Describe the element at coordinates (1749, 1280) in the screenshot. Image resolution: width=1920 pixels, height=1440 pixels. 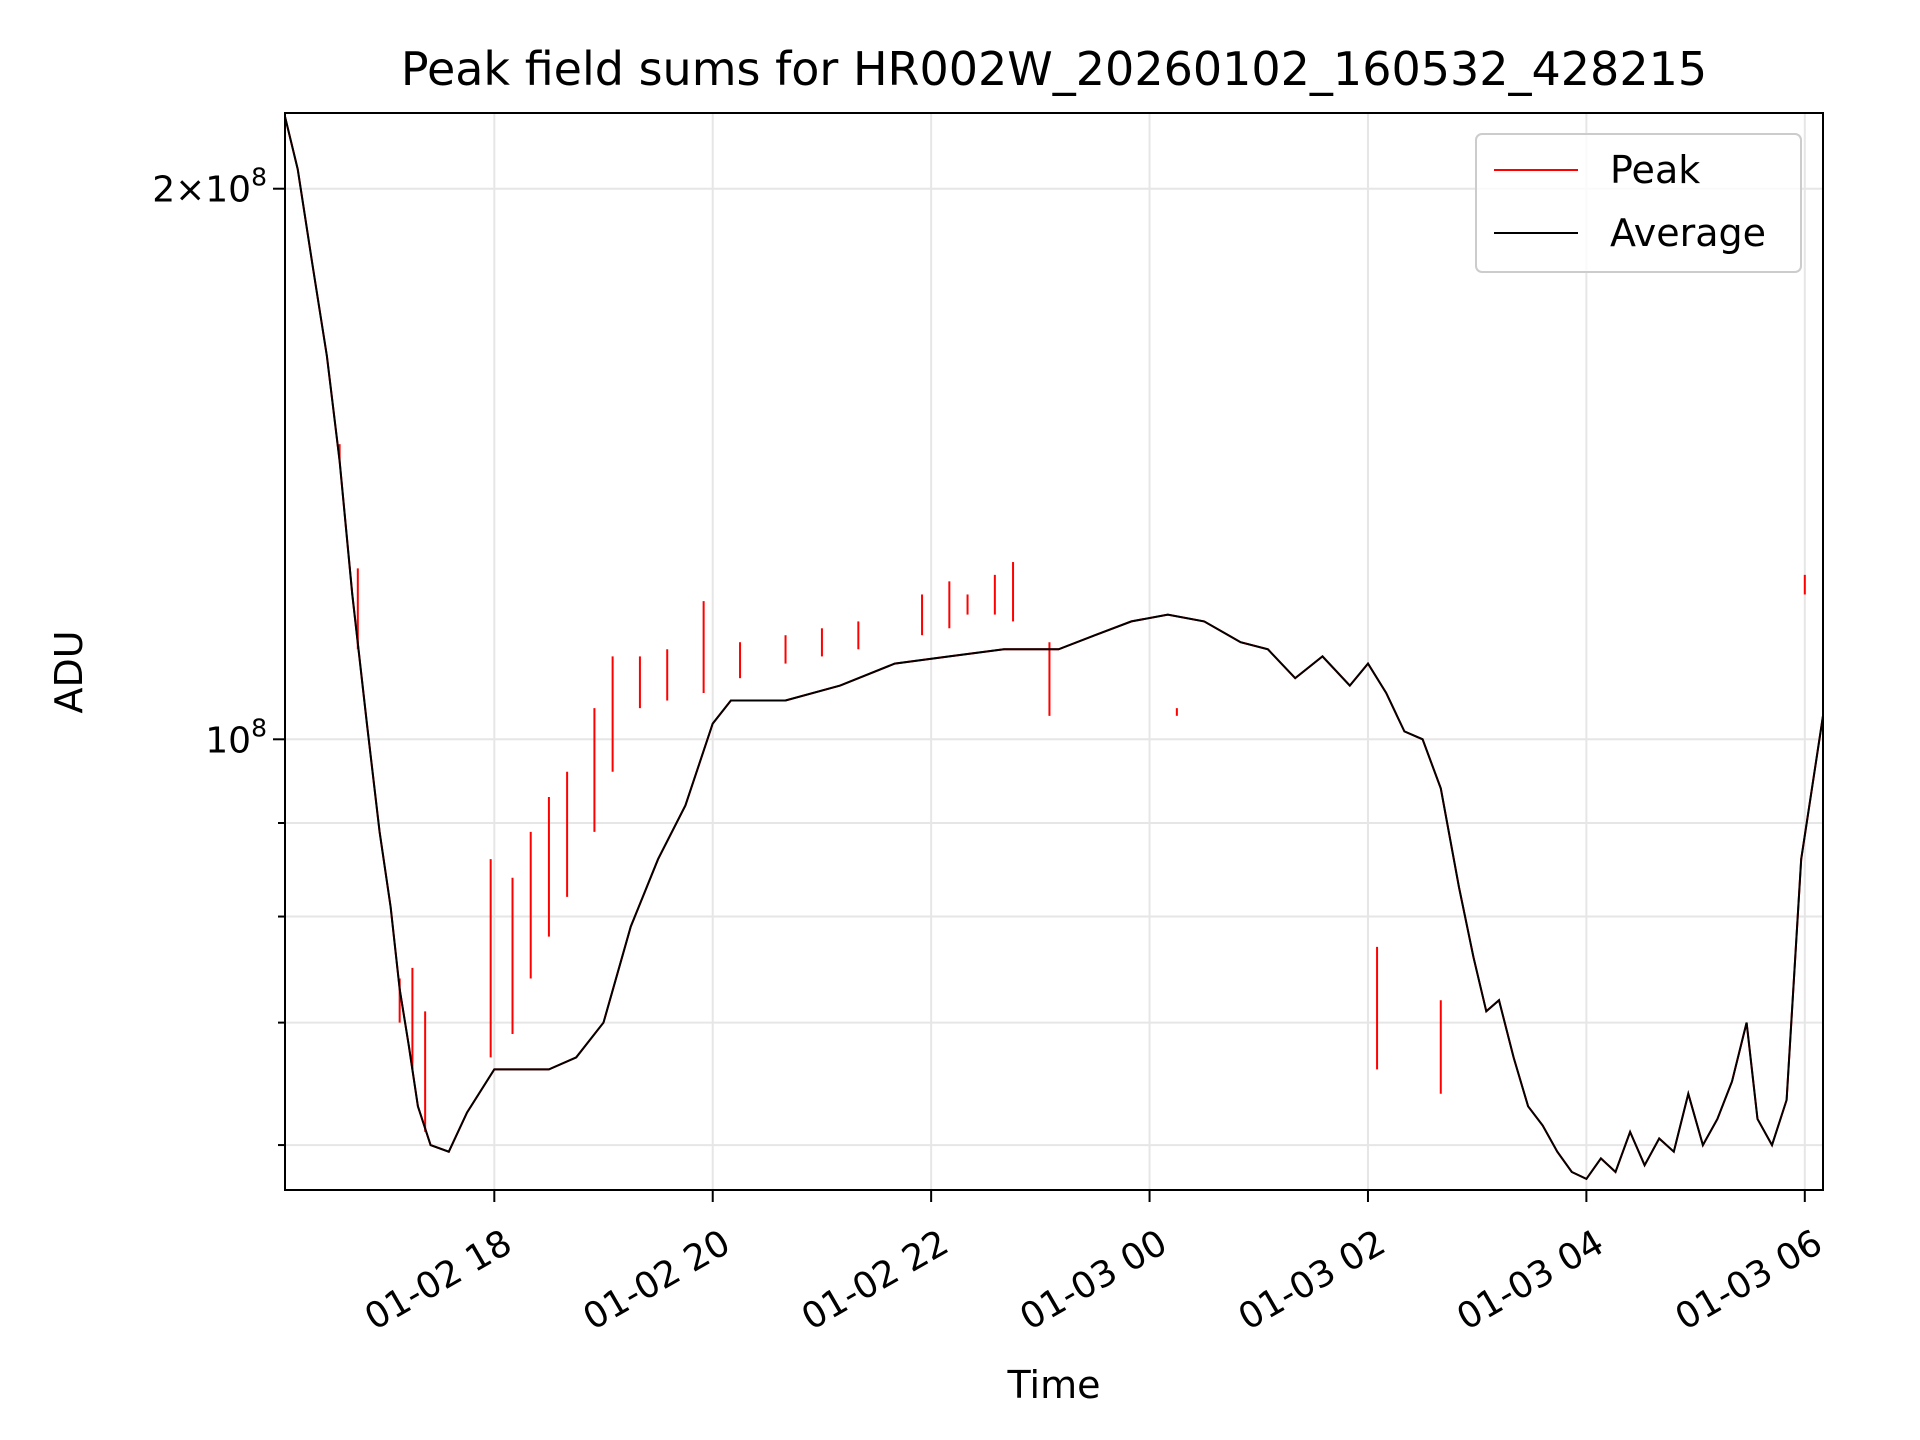
I see `x-tick-label: 01-03 06` at that location.